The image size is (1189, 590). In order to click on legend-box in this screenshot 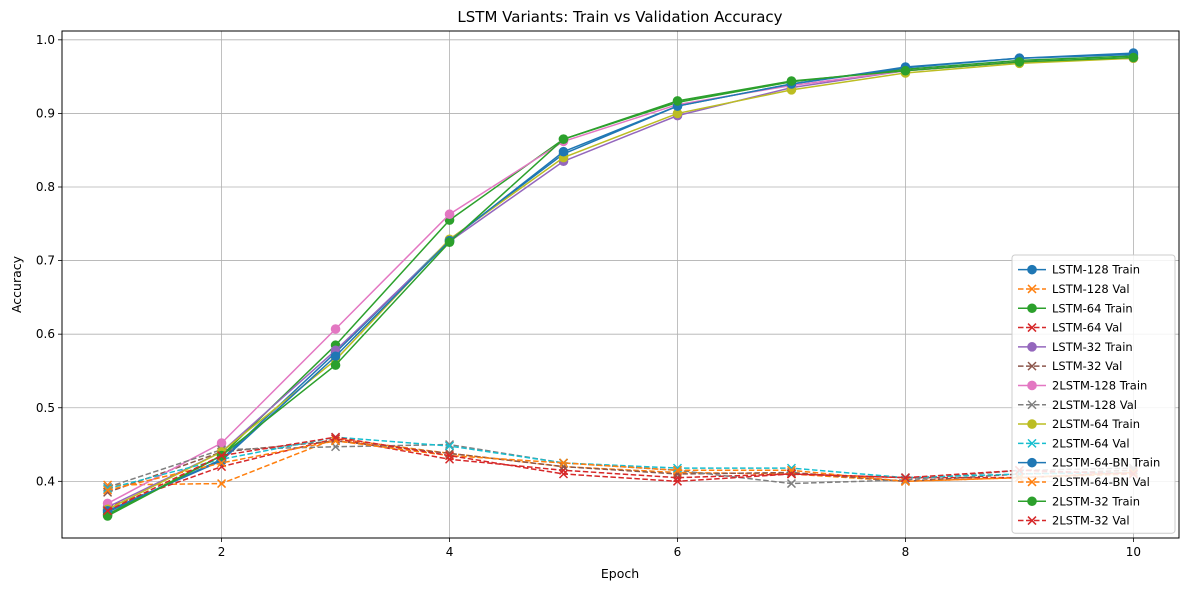, I will do `click(1093, 394)`.